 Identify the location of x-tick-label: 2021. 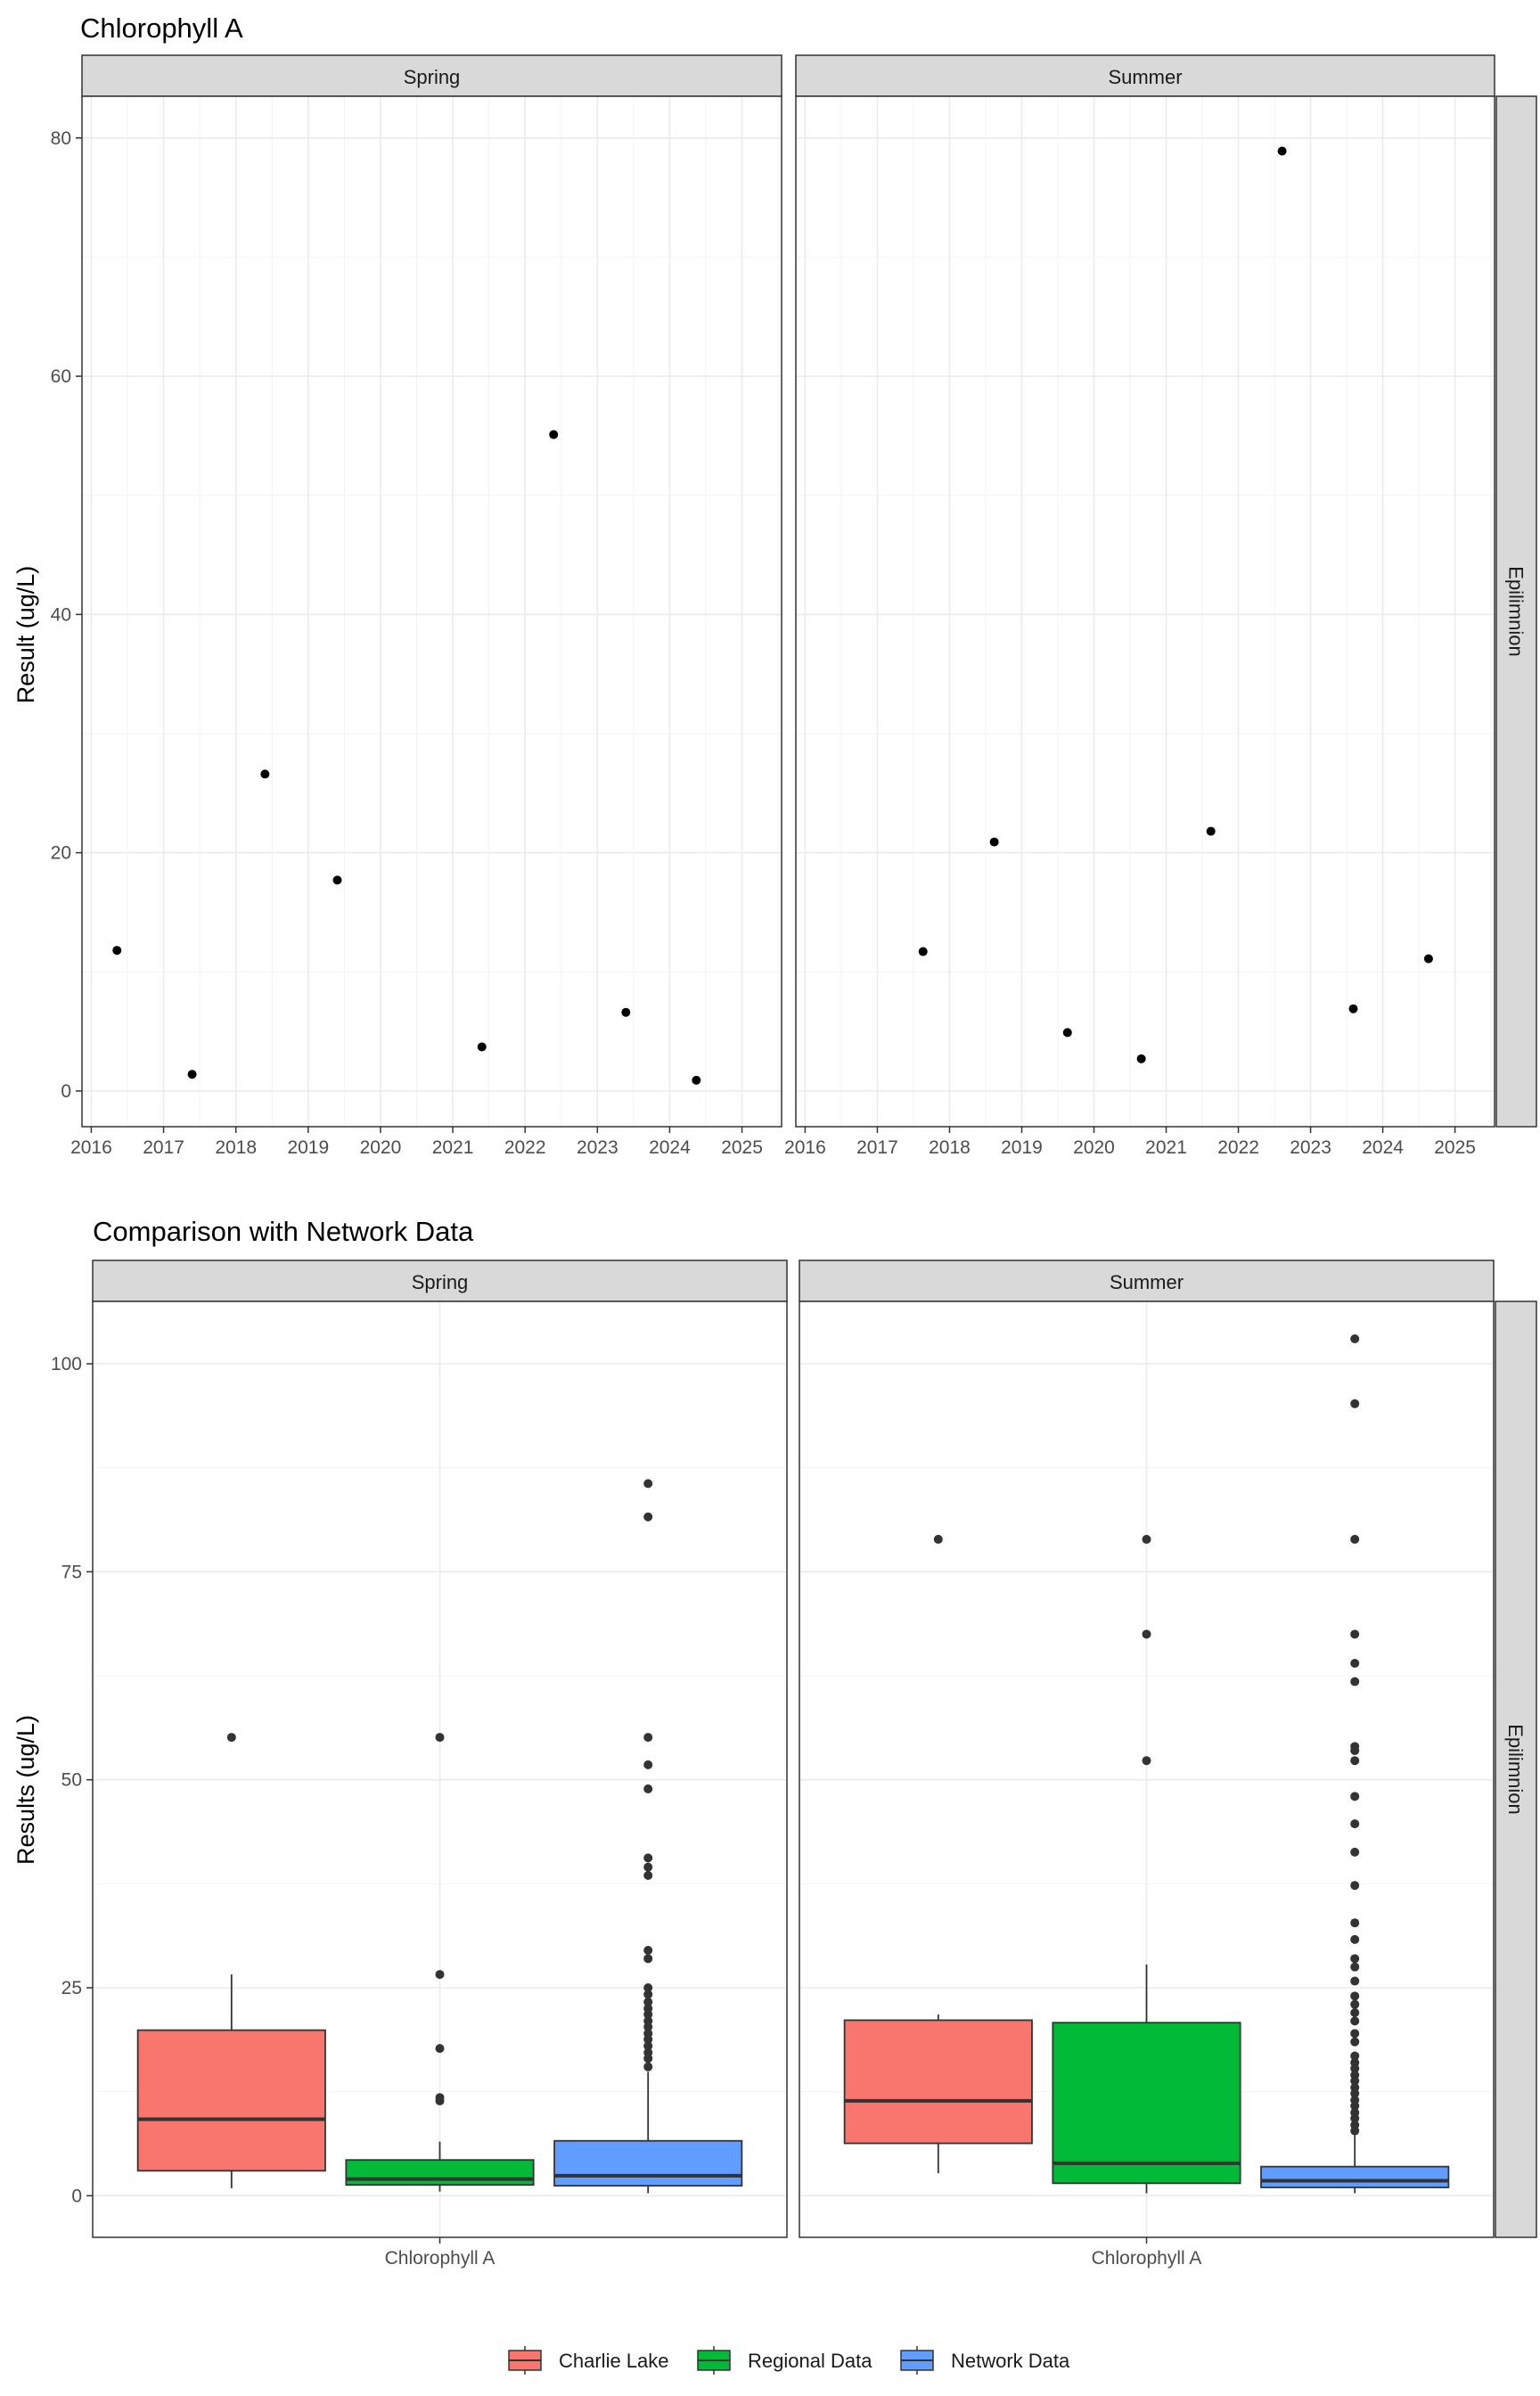
(1166, 1148).